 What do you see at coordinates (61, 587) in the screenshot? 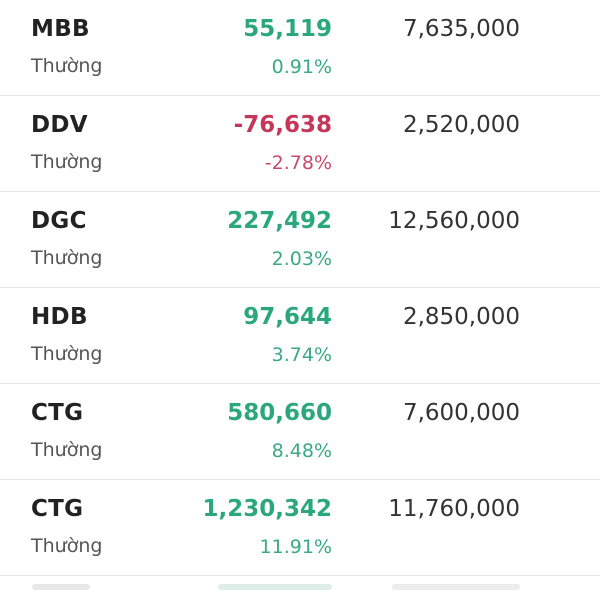
I see `next-row-symbol-cutoff` at bounding box center [61, 587].